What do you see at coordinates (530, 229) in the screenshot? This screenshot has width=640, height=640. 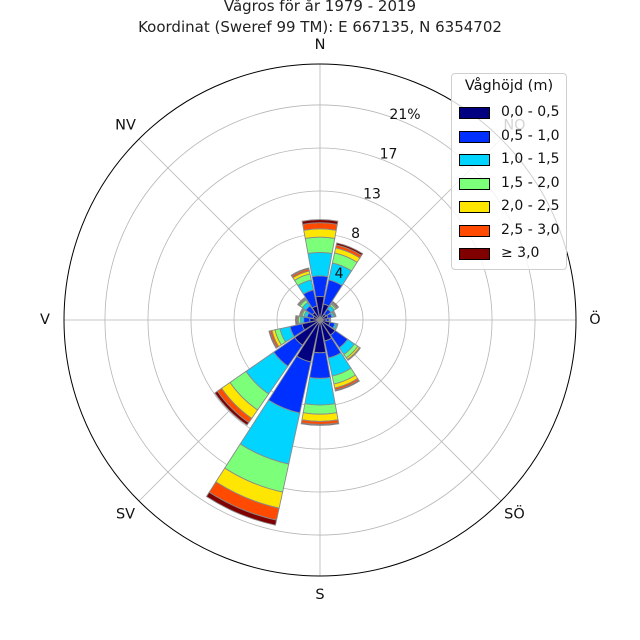 I see `legend-label: 2,5 - 3,0` at bounding box center [530, 229].